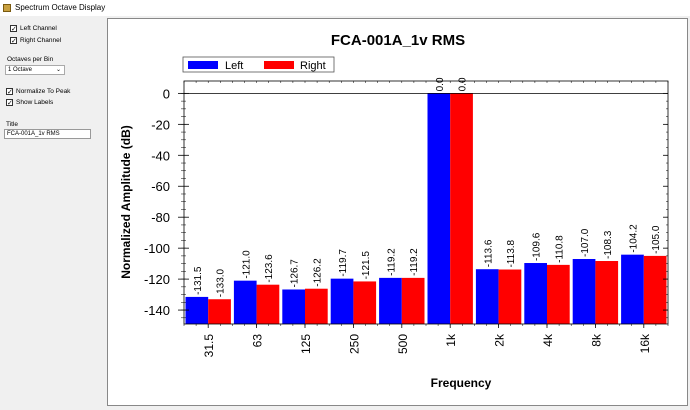 Image resolution: width=690 pixels, height=410 pixels. I want to click on show-labels-label: Show Labels, so click(35, 102).